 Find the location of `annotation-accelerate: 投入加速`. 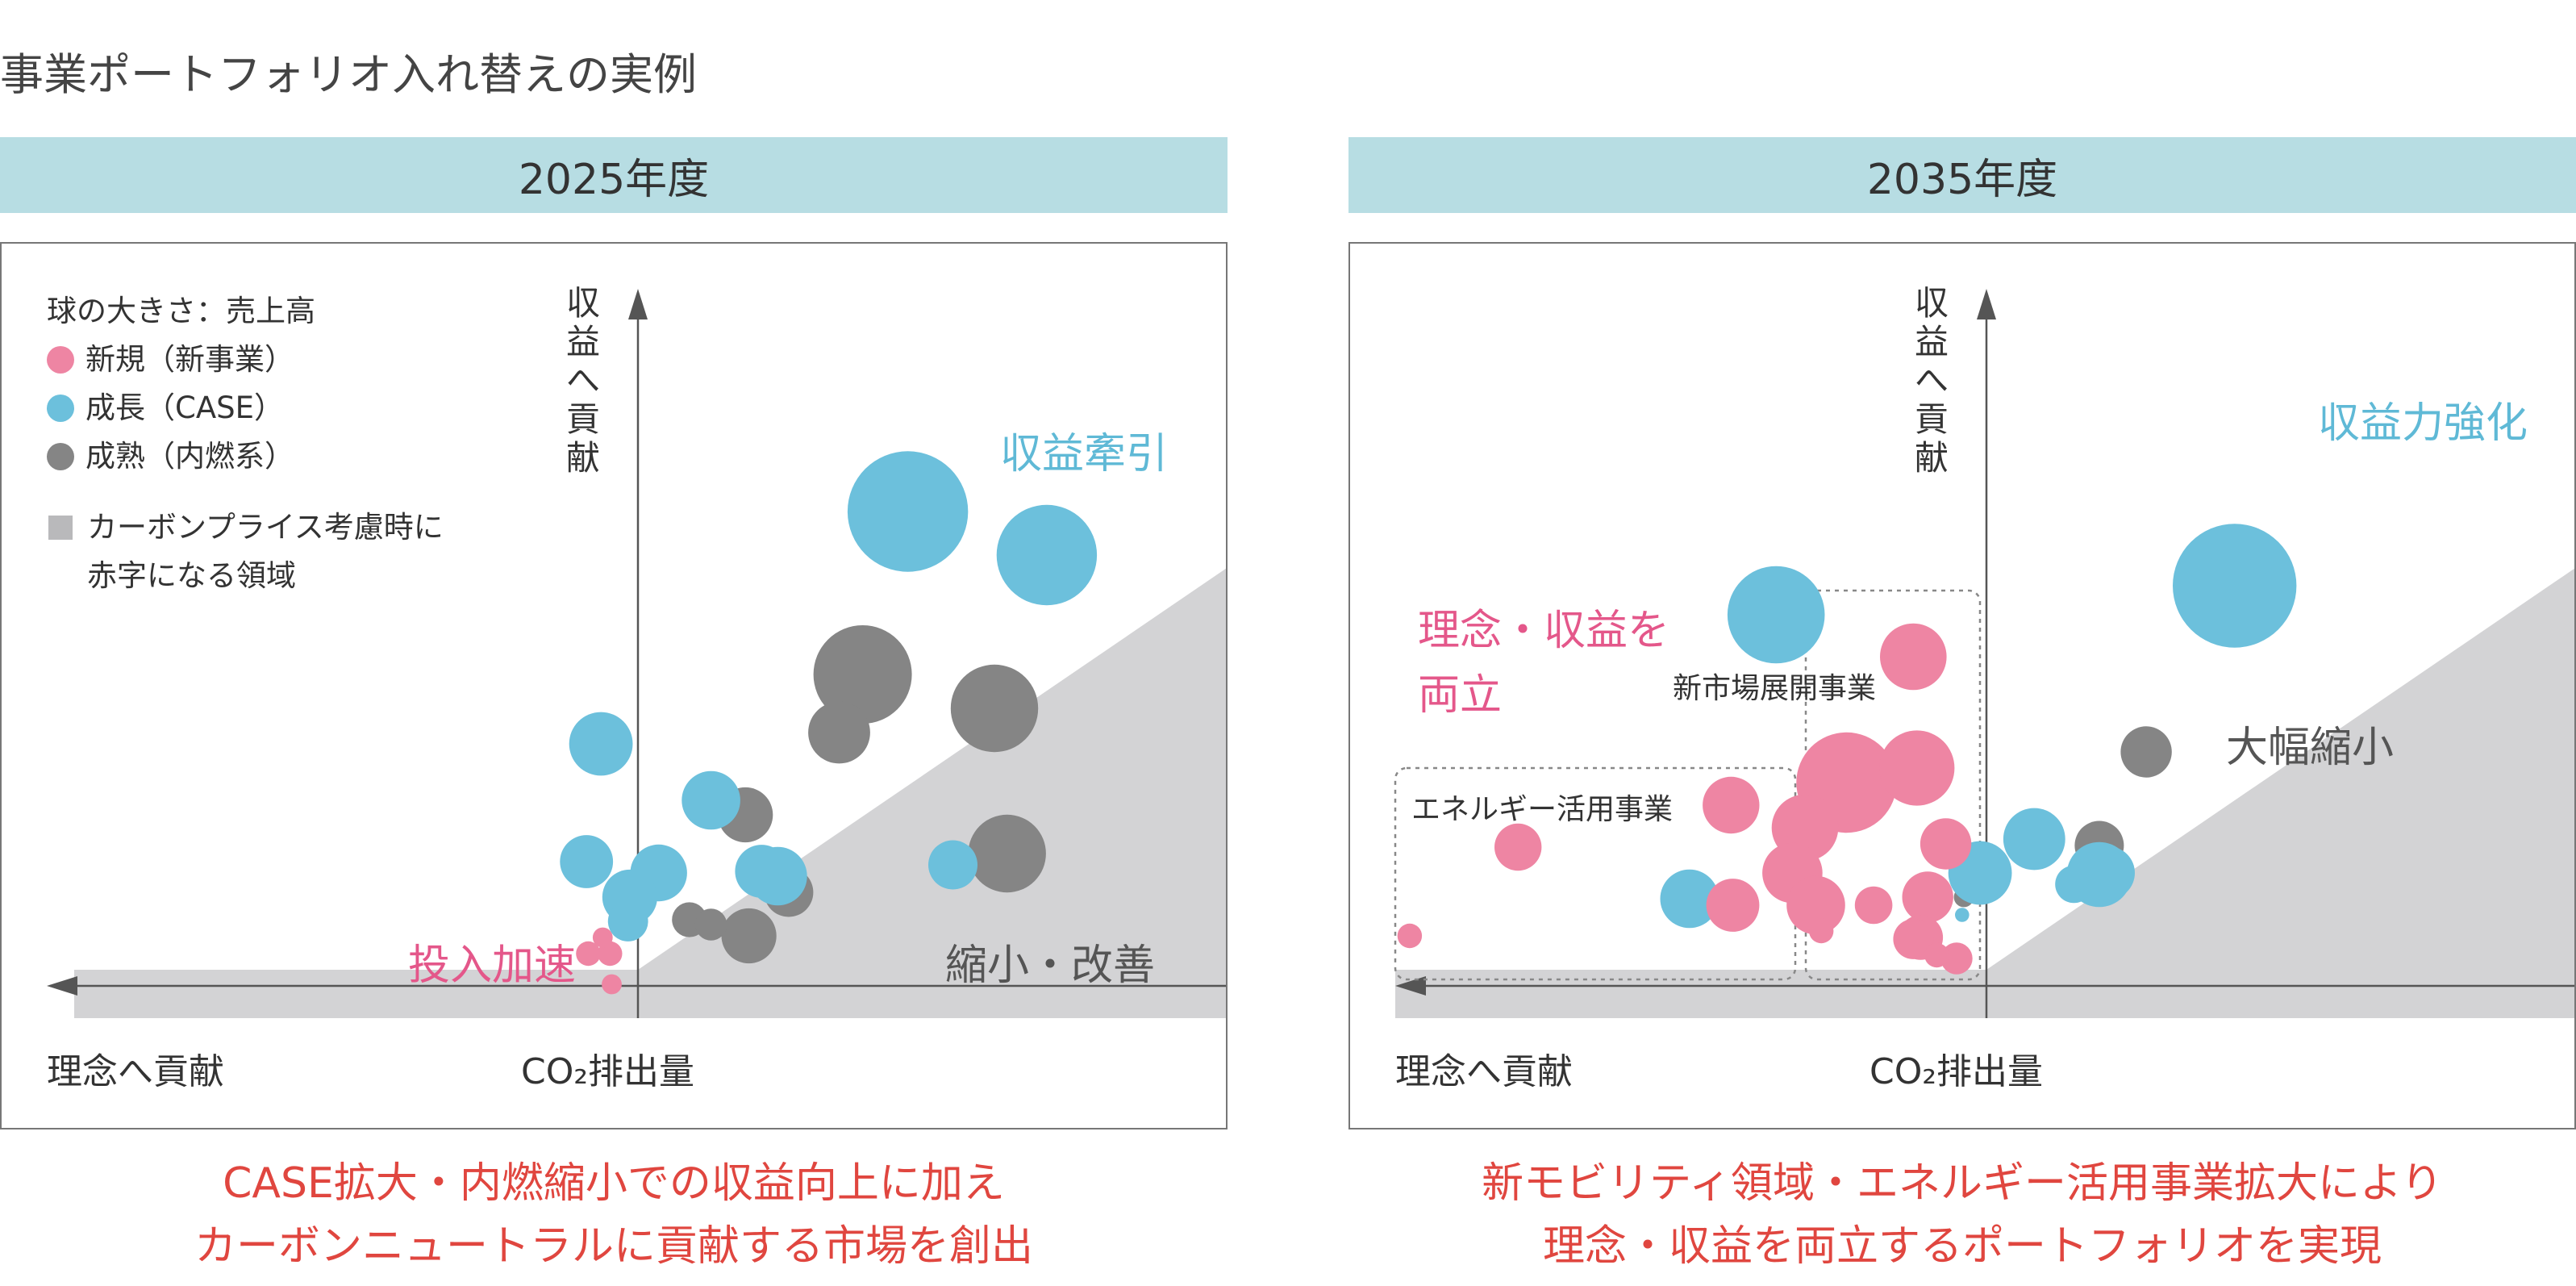

annotation-accelerate: 投入加速 is located at coordinates (492, 966).